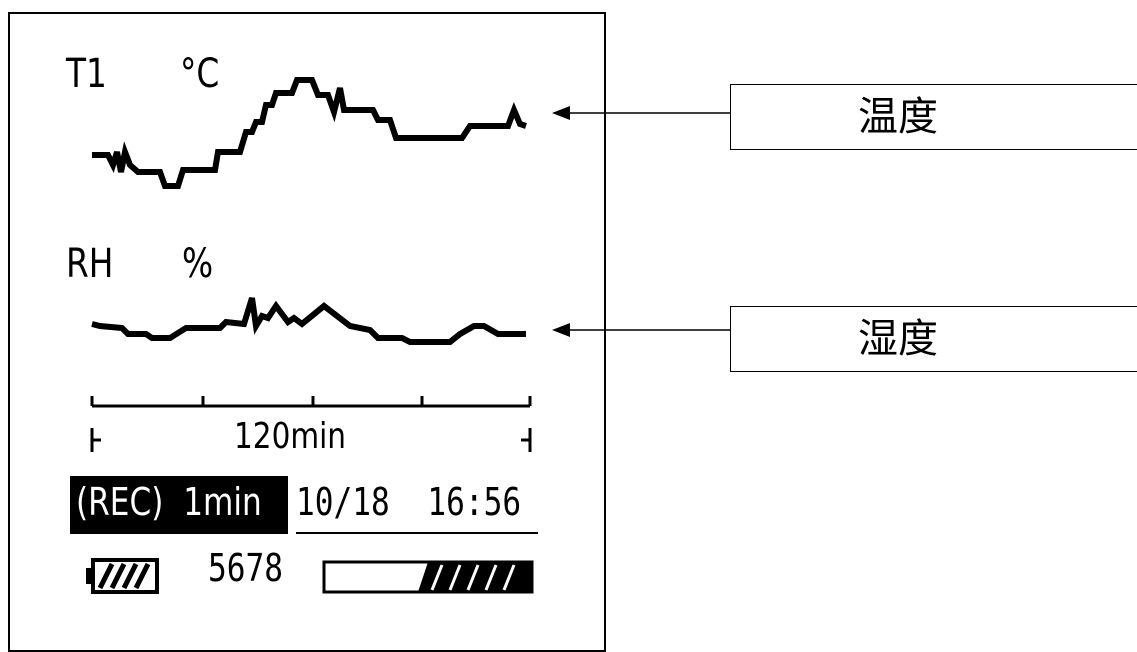 This screenshot has height=652, width=1137. Describe the element at coordinates (308, 321) in the screenshot. I see `humidity-trend-line` at that location.